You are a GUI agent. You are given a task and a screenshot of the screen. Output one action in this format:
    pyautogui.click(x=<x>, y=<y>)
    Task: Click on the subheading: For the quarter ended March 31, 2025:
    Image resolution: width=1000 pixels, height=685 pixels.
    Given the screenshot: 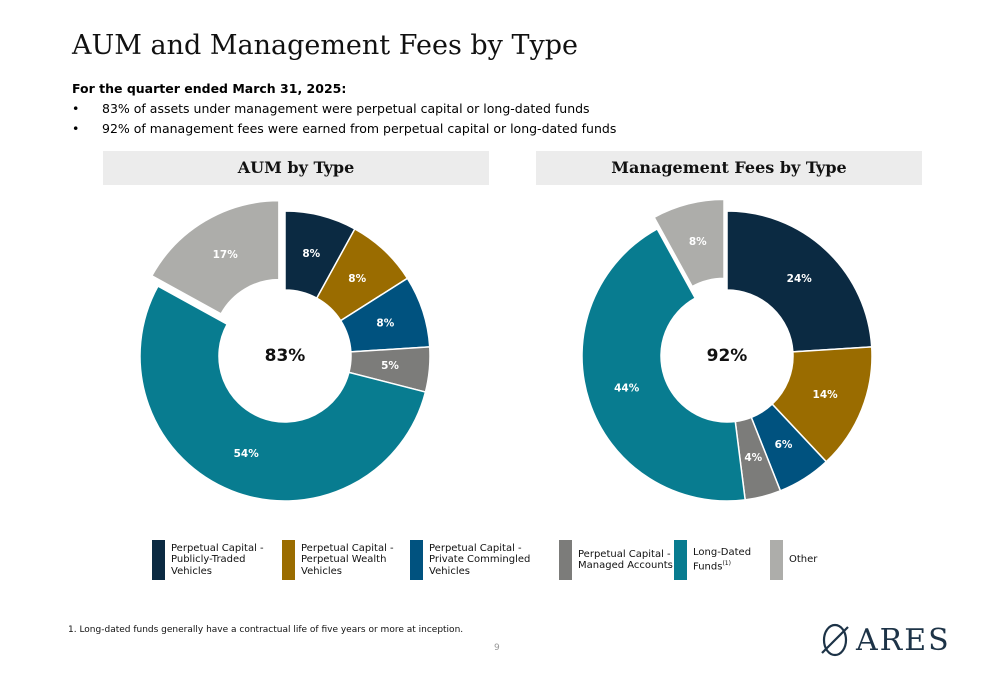 What is the action you would take?
    pyautogui.click(x=209, y=88)
    